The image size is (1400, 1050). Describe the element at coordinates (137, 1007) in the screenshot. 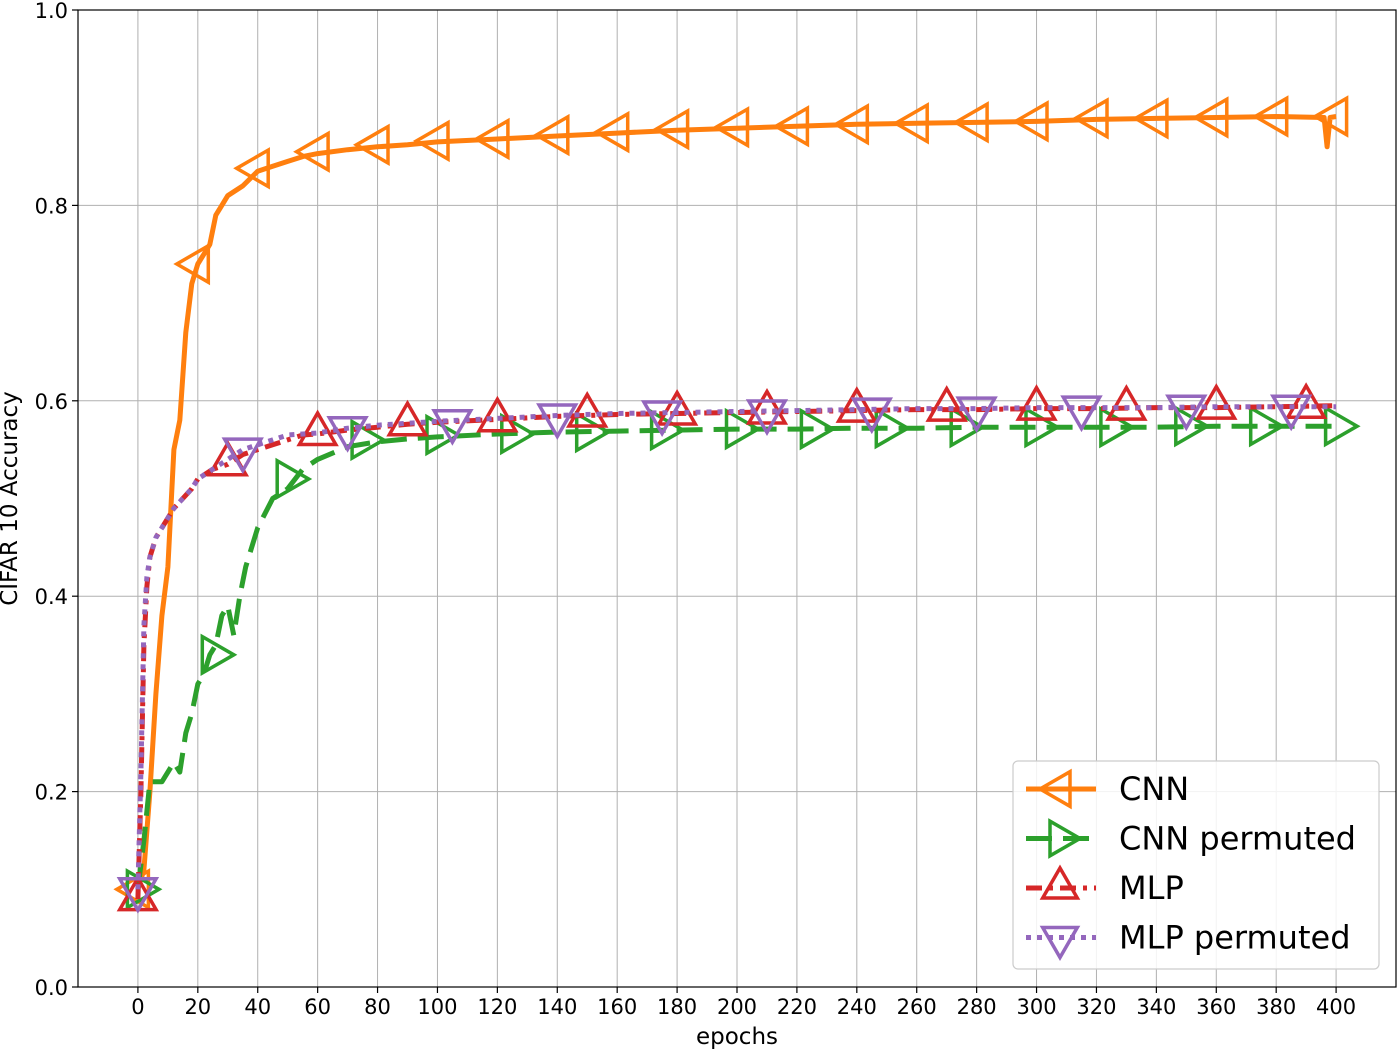

I see `x-tick-label: 0` at that location.